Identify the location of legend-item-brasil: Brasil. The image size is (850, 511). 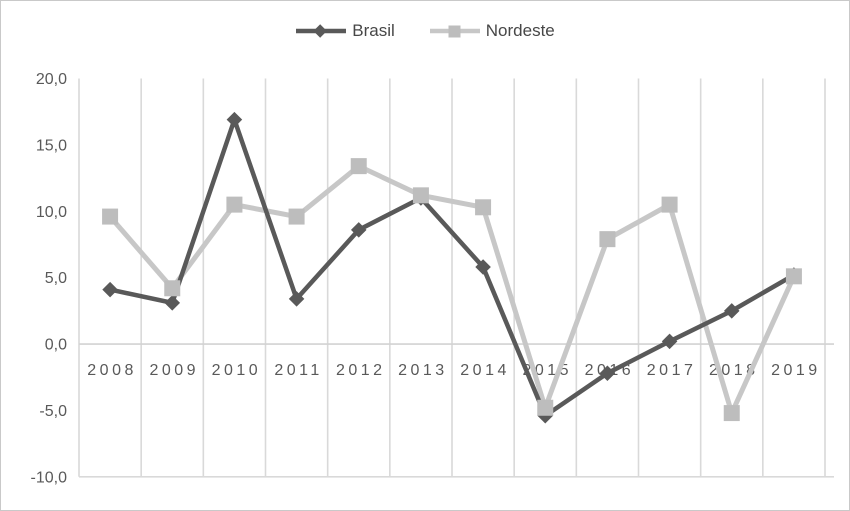
(345, 30).